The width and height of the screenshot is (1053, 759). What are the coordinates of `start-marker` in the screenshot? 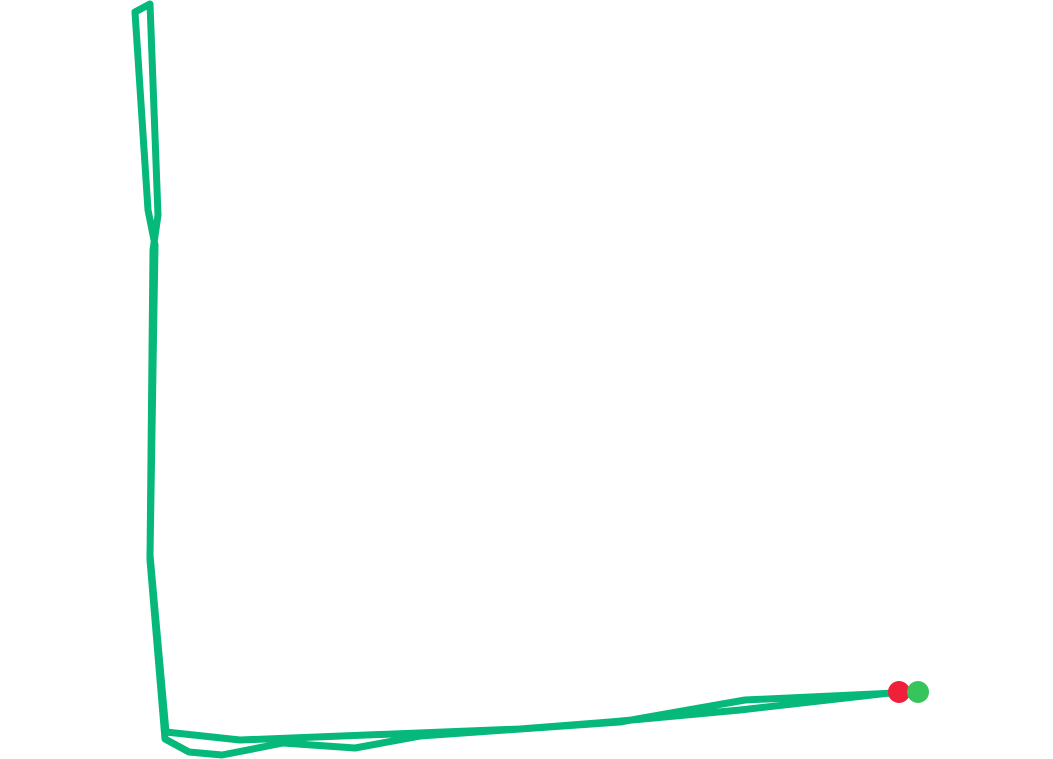 It's located at (918, 692).